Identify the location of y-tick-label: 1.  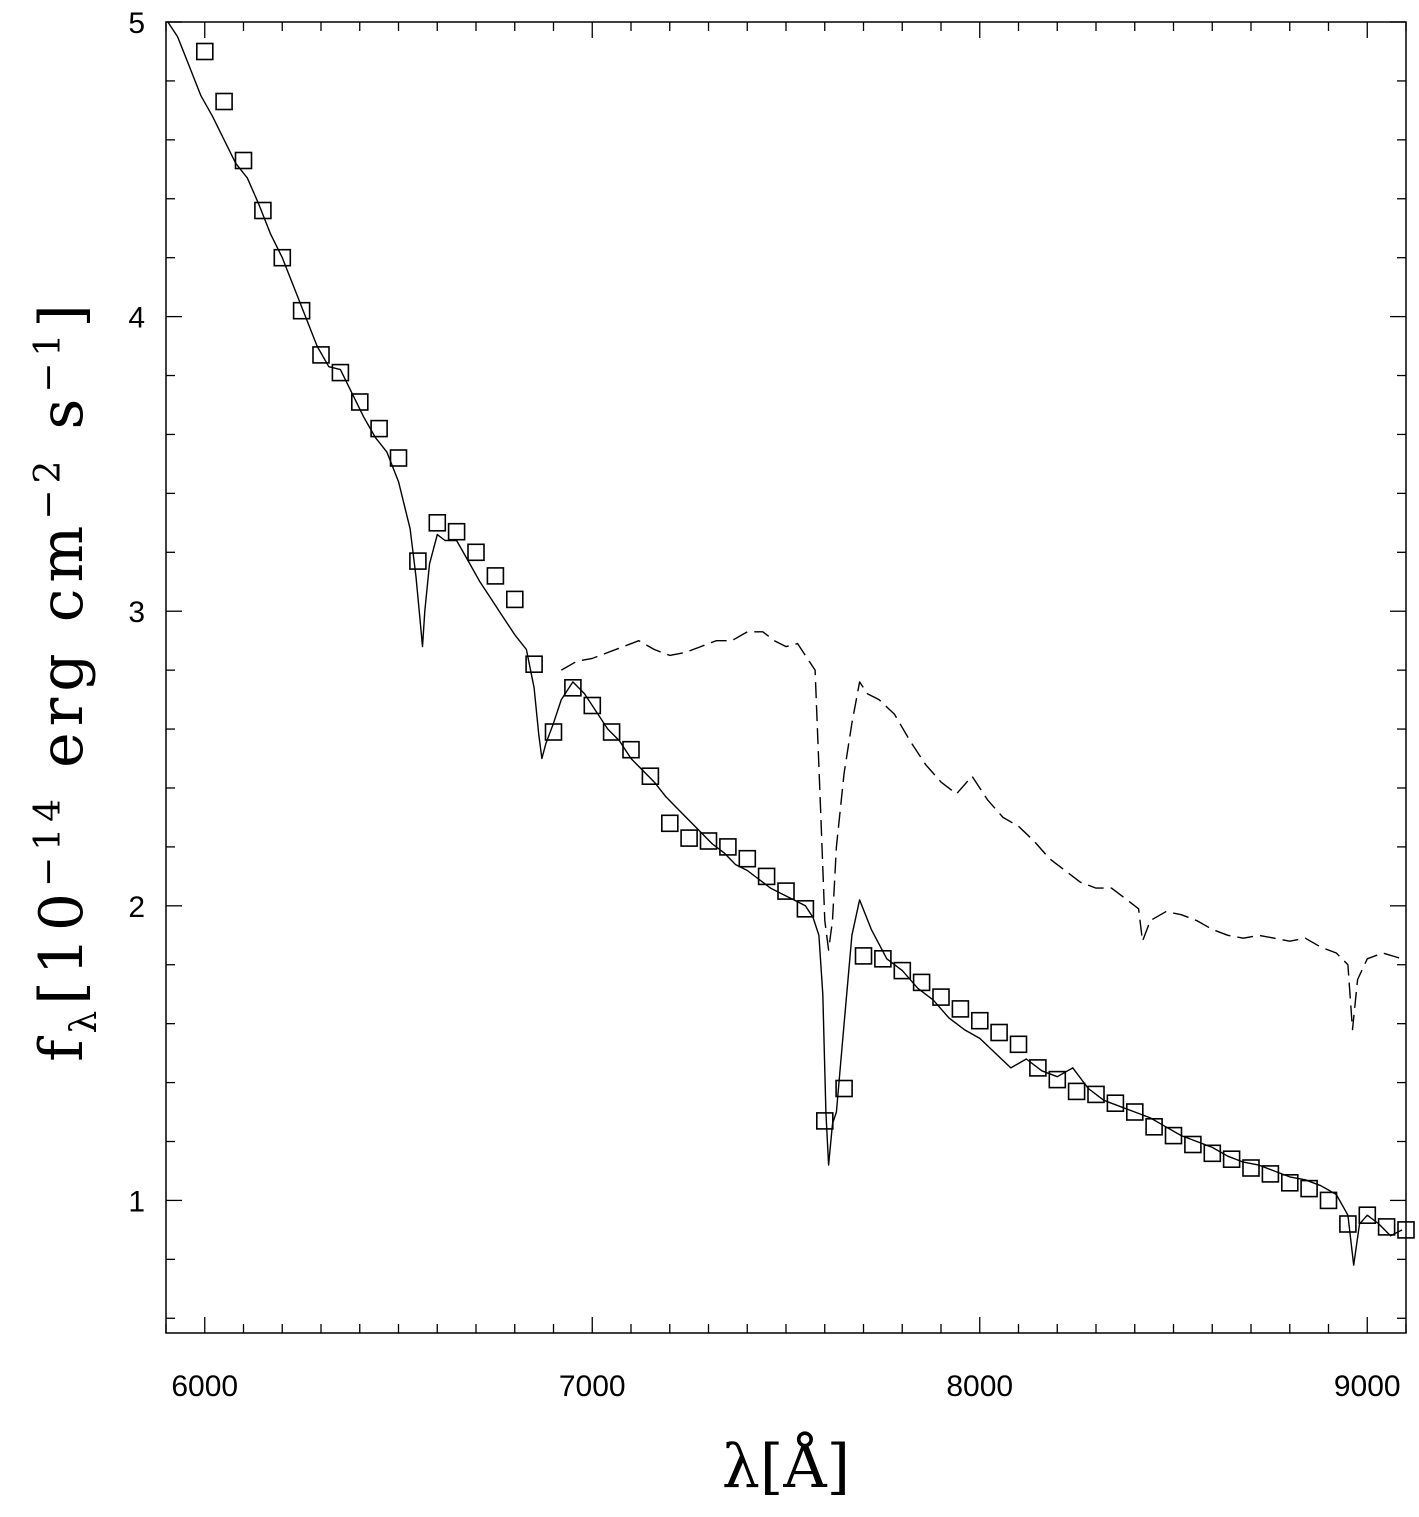
(136, 1201).